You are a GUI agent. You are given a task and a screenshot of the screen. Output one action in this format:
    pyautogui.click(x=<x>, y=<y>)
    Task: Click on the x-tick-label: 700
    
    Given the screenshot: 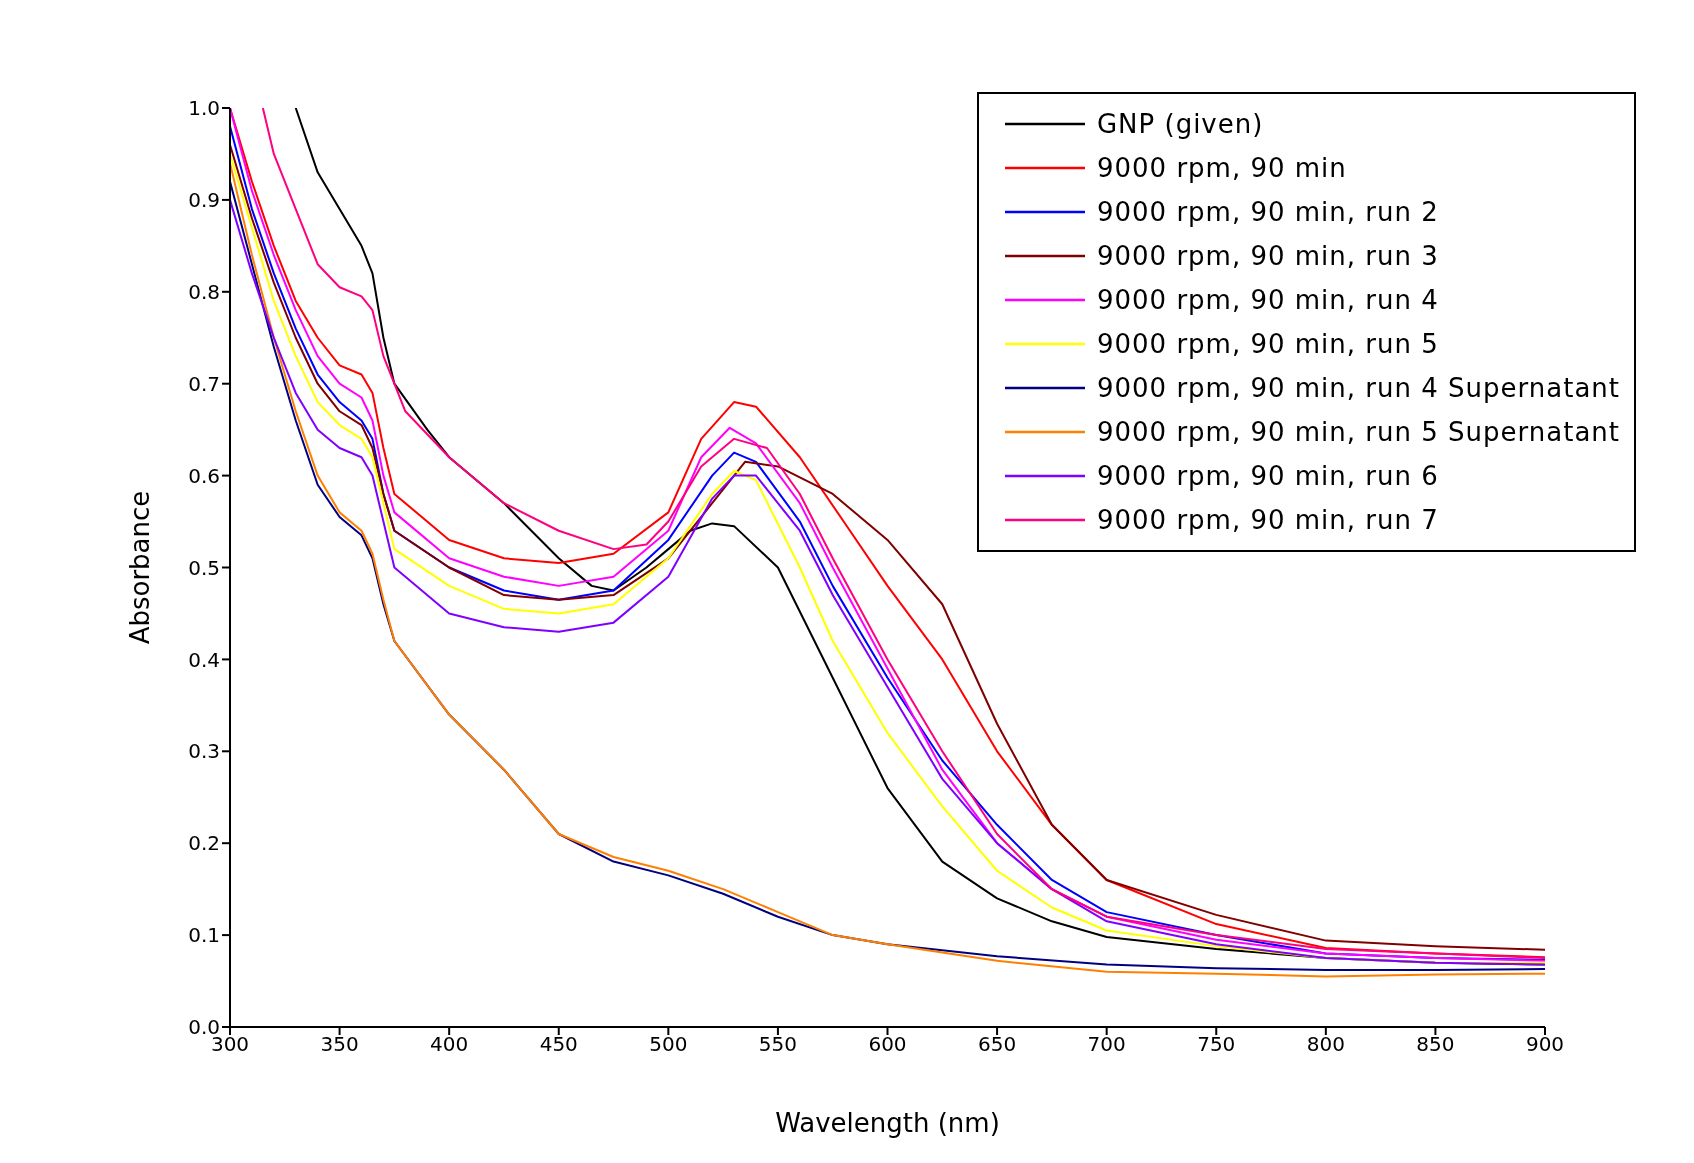 What is the action you would take?
    pyautogui.click(x=1106, y=1044)
    